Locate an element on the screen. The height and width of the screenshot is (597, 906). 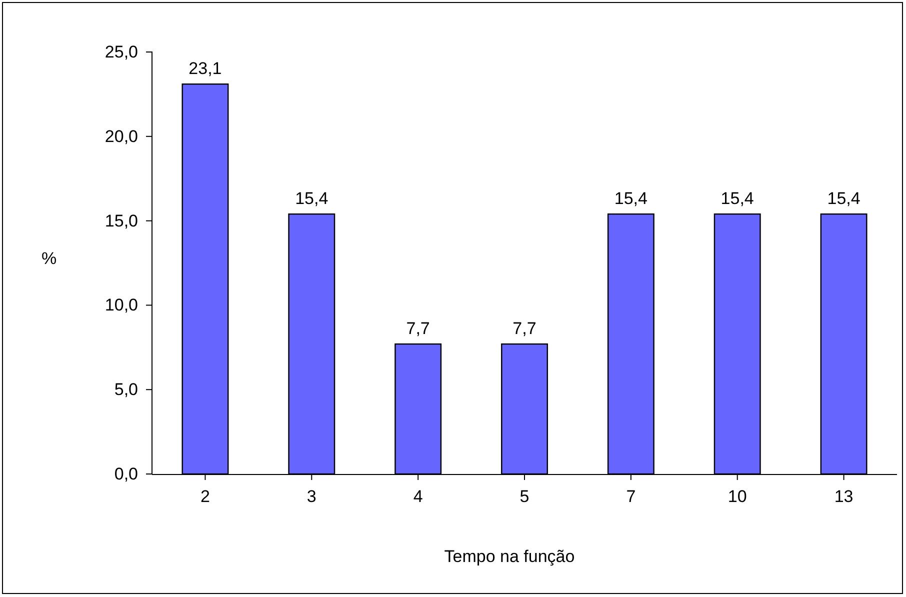
x-tick-label: 5 is located at coordinates (525, 496).